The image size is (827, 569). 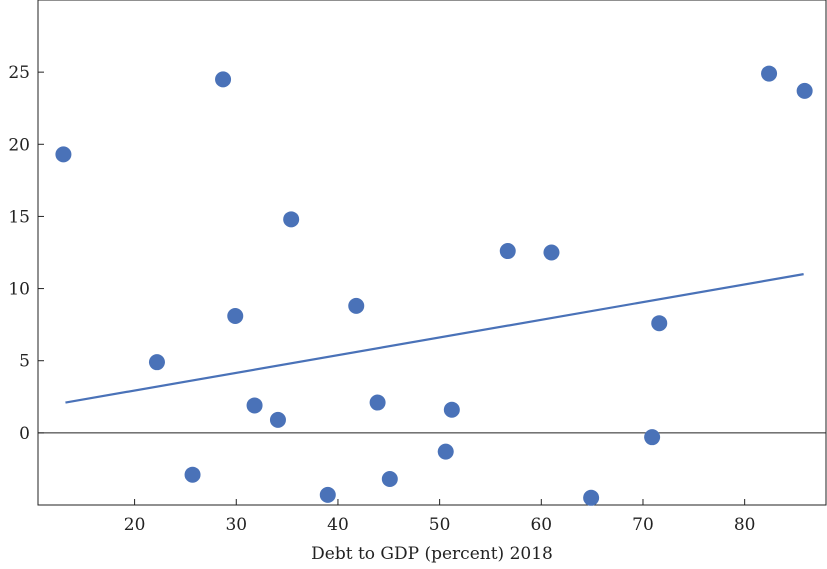 I want to click on y-tick-label: 20, so click(x=19, y=145).